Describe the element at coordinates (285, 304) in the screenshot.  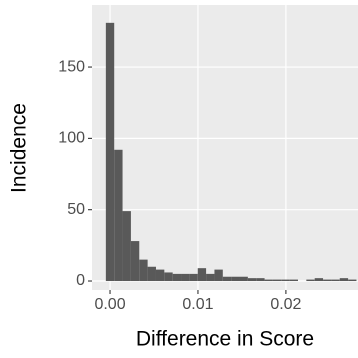
I see `x-tick-label: 0.02` at that location.